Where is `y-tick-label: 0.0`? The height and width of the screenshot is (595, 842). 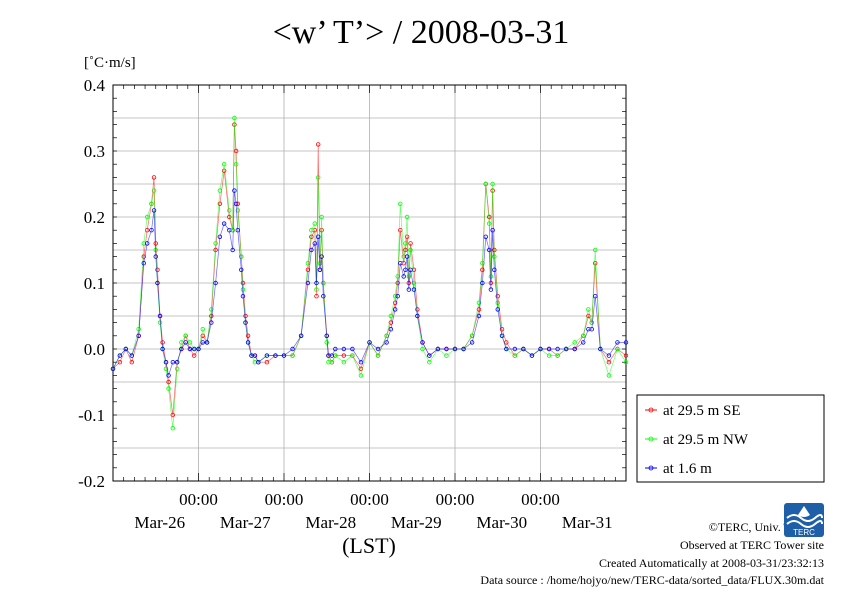
y-tick-label: 0.0 is located at coordinates (94, 349).